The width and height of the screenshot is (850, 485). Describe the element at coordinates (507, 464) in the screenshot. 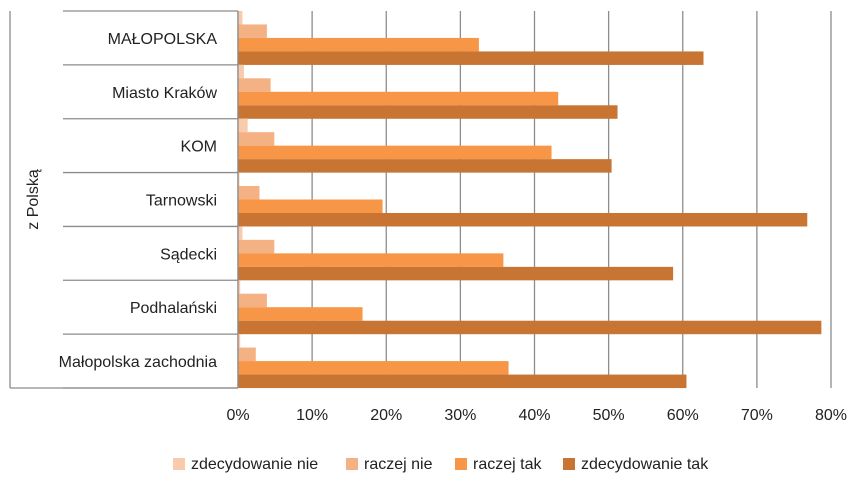

I see `legend-label: raczej tak` at that location.